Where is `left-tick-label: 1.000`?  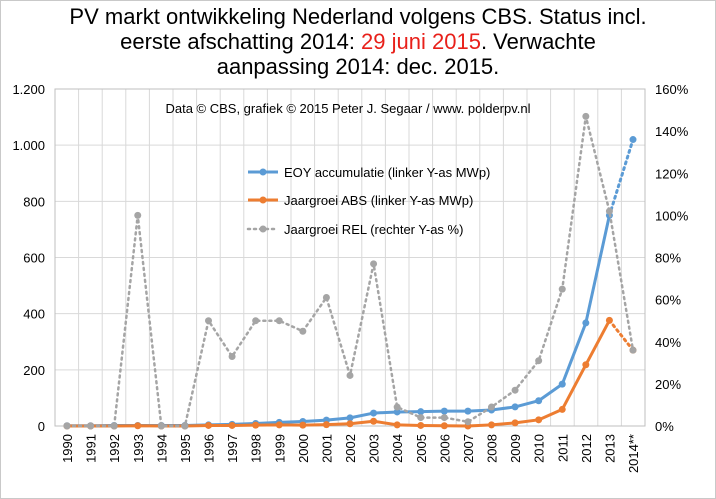 left-tick-label: 1.000 is located at coordinates (28, 145).